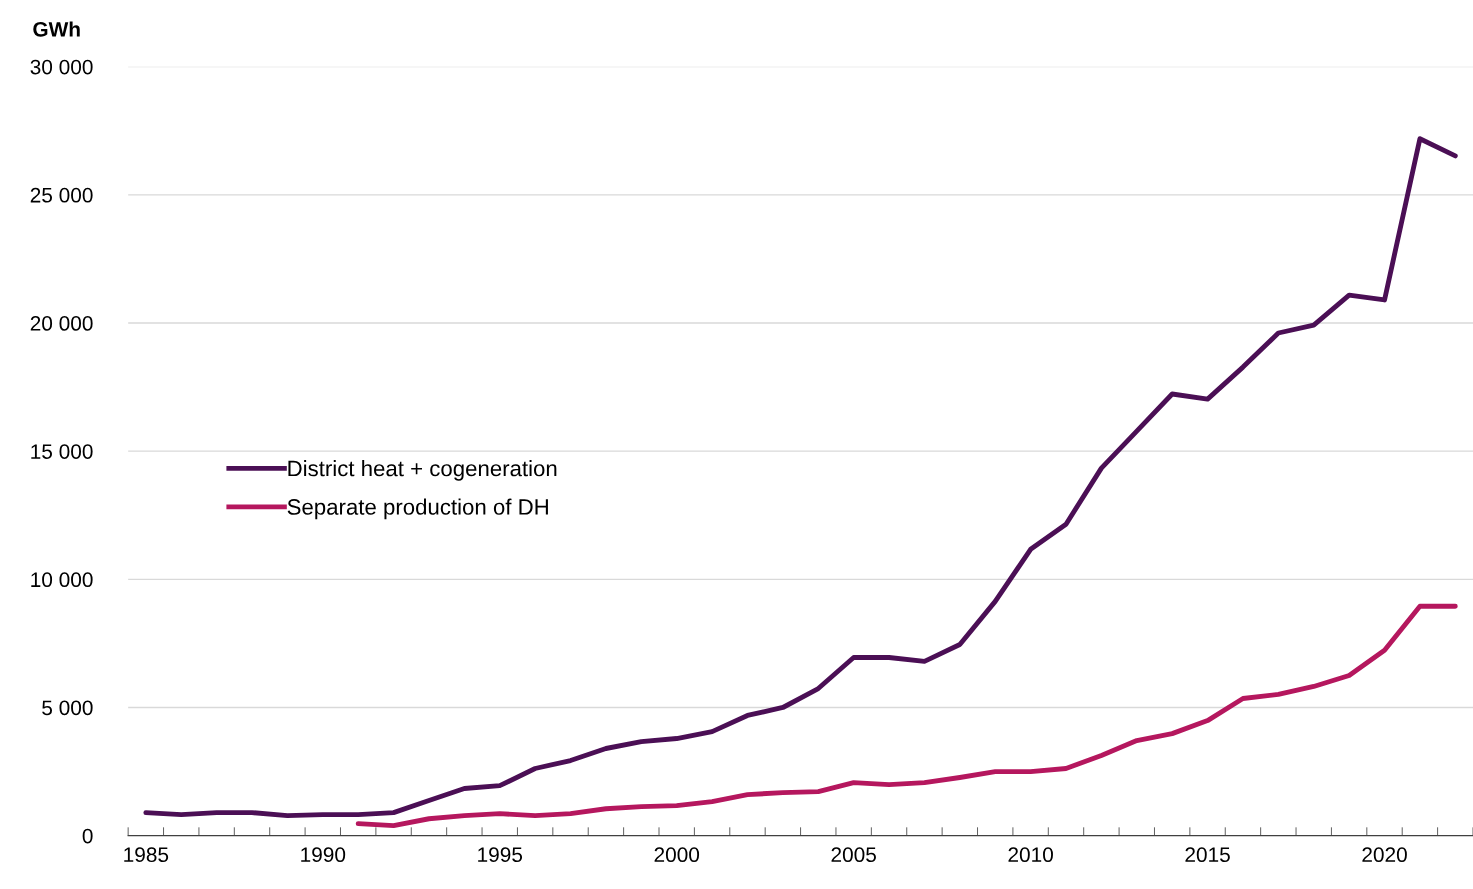 This screenshot has height=889, width=1473. I want to click on x-tick-label: 2015, so click(1207, 855).